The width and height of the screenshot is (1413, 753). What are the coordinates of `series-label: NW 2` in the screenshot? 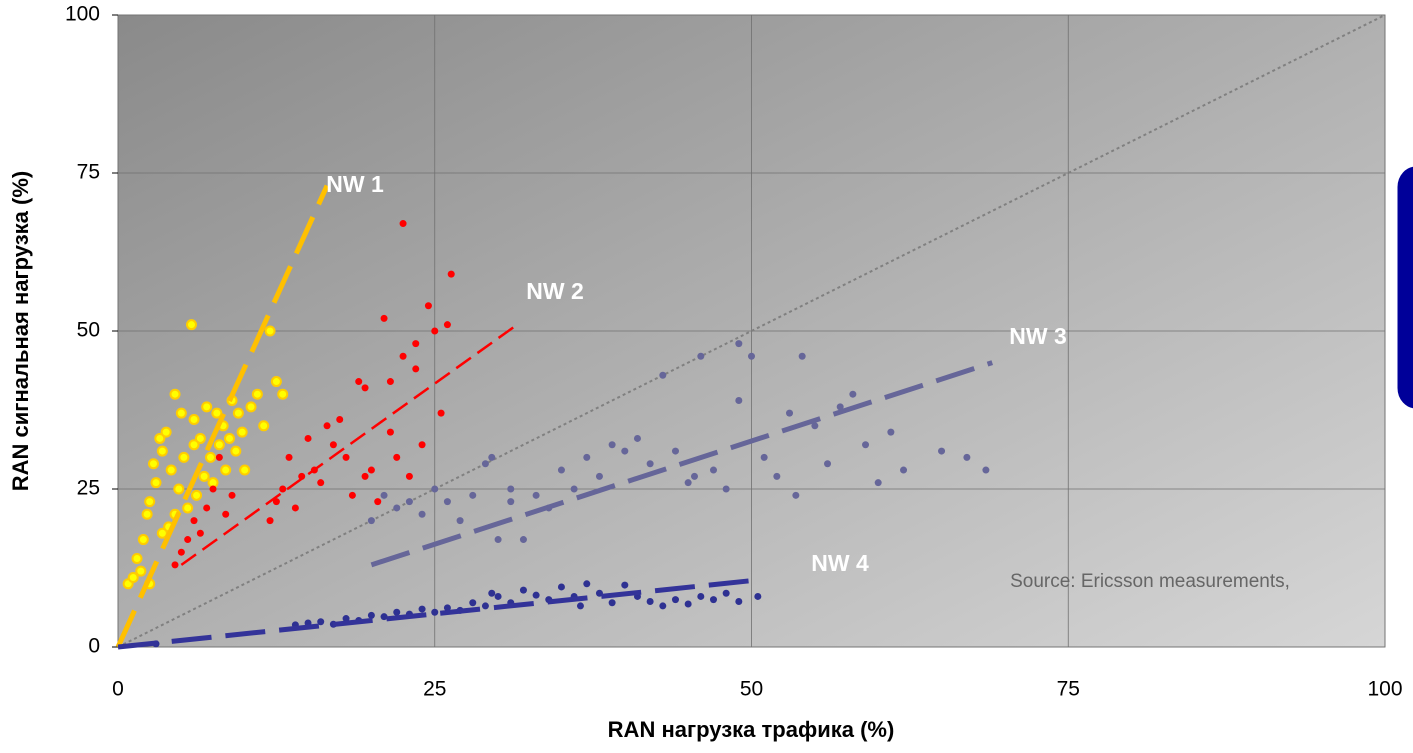 It's located at (555, 291).